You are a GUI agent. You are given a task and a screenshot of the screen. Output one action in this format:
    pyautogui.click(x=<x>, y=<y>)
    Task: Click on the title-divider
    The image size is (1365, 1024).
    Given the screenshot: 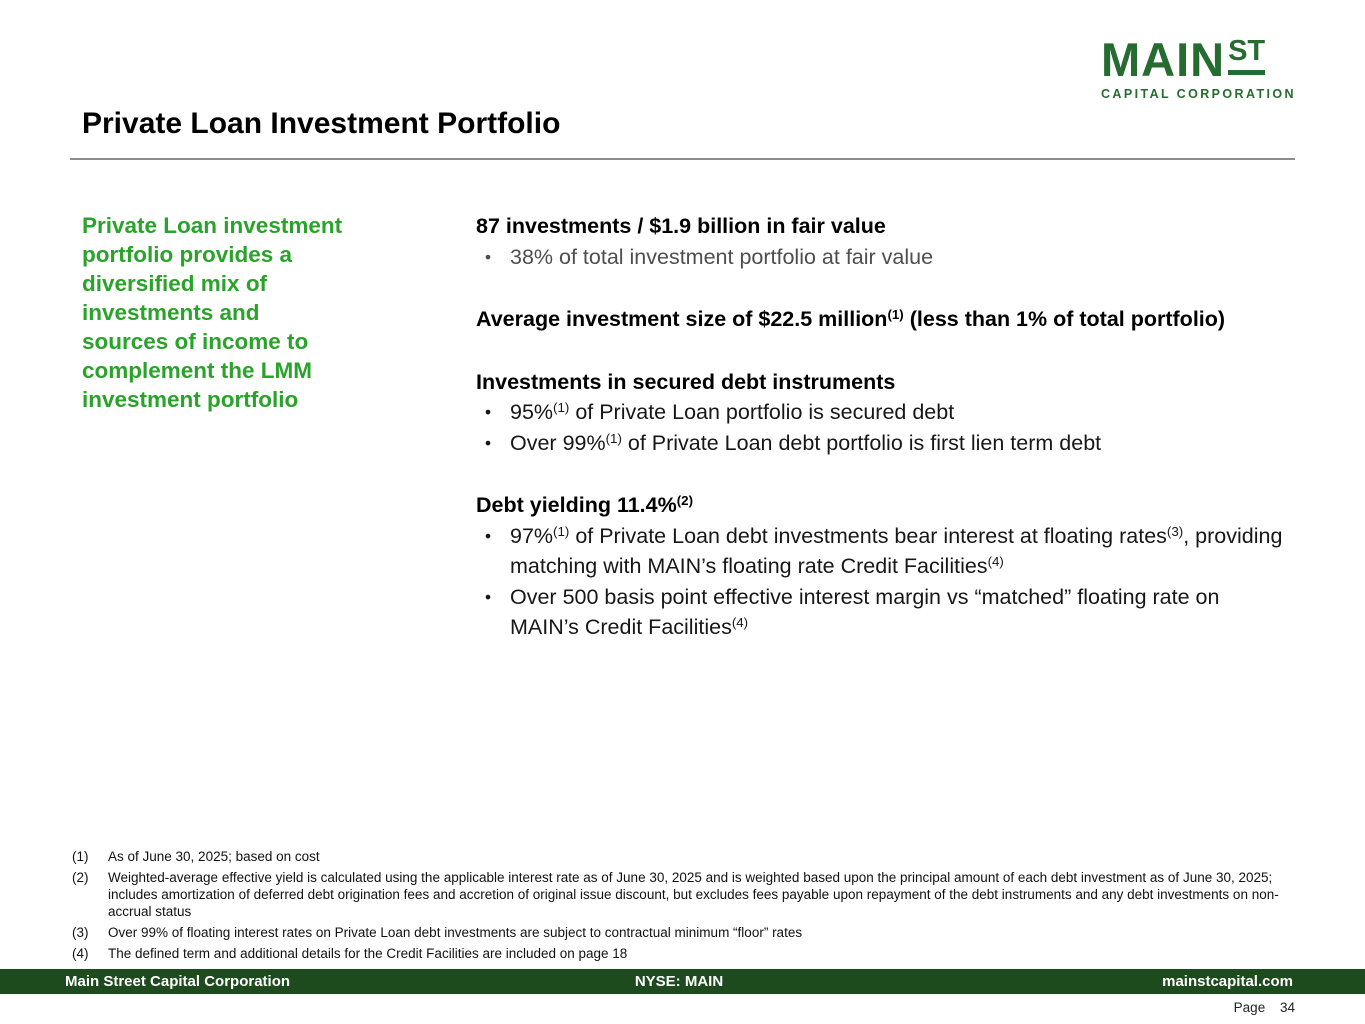 What is the action you would take?
    pyautogui.click(x=682, y=159)
    